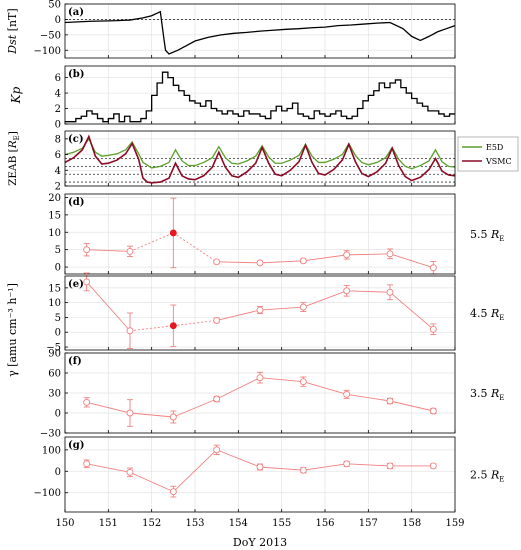 This screenshot has height=550, width=521. Describe the element at coordinates (54, 198) in the screenshot. I see `y-tick-label: 20` at that location.